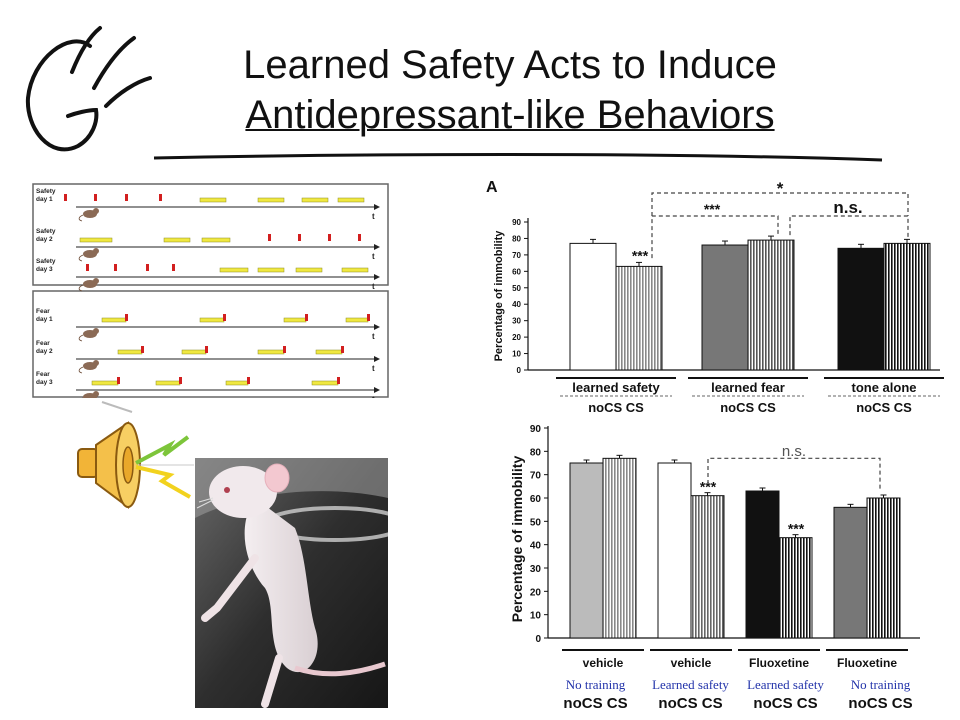 The image size is (960, 720). I want to click on protocol-day-label: Fear day 1, so click(44, 315).